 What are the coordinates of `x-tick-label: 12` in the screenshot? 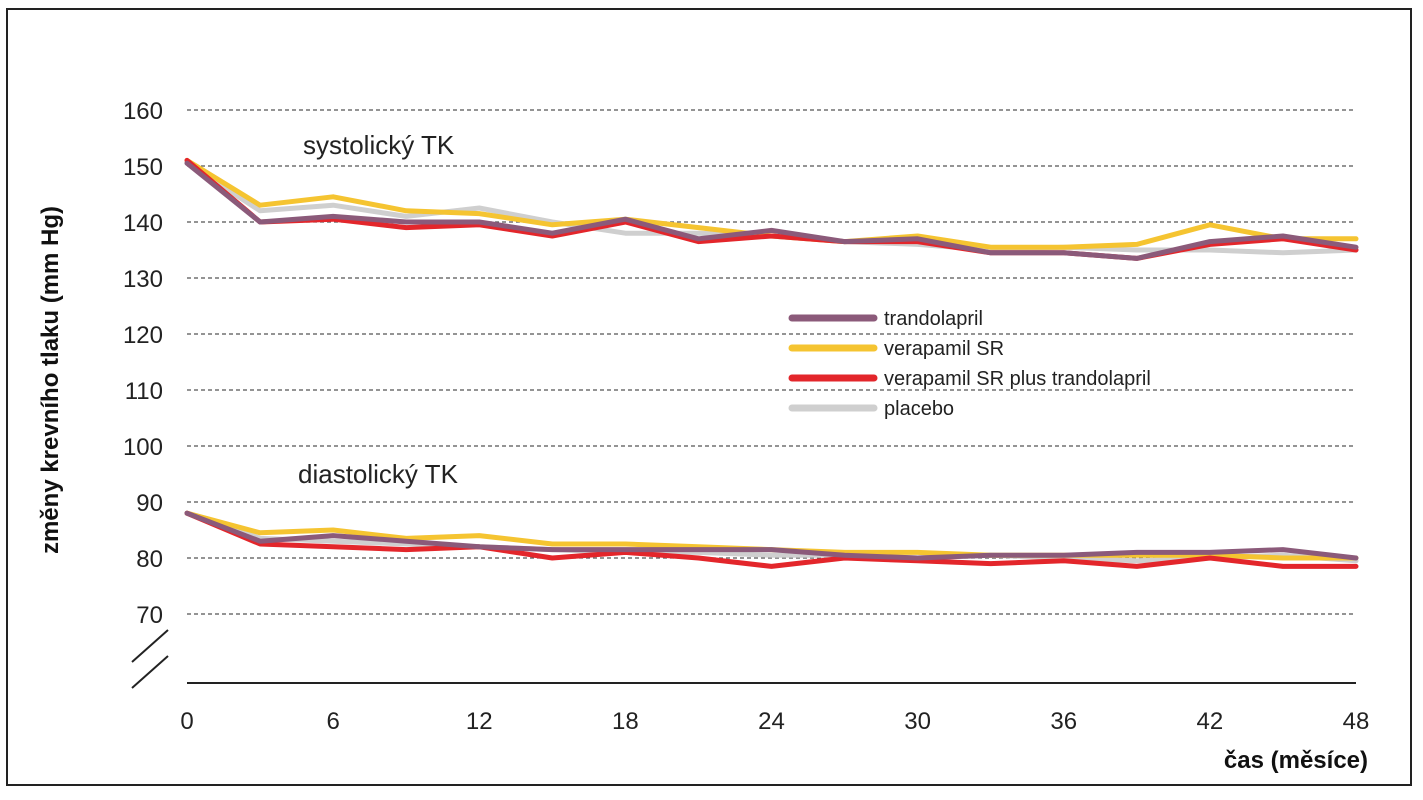 It's located at (479, 721).